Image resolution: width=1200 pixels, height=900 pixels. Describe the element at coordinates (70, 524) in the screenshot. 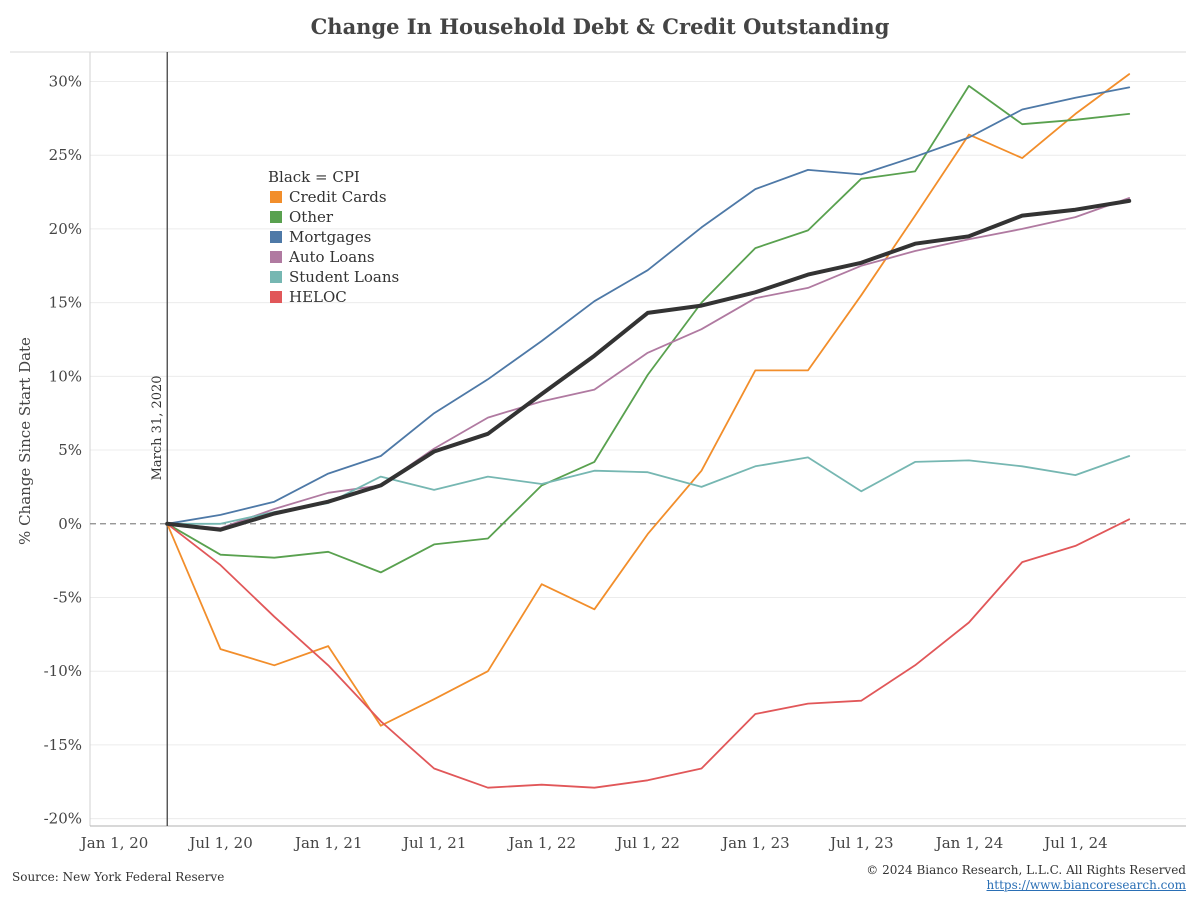

I see `y-tick-label: 0%` at that location.